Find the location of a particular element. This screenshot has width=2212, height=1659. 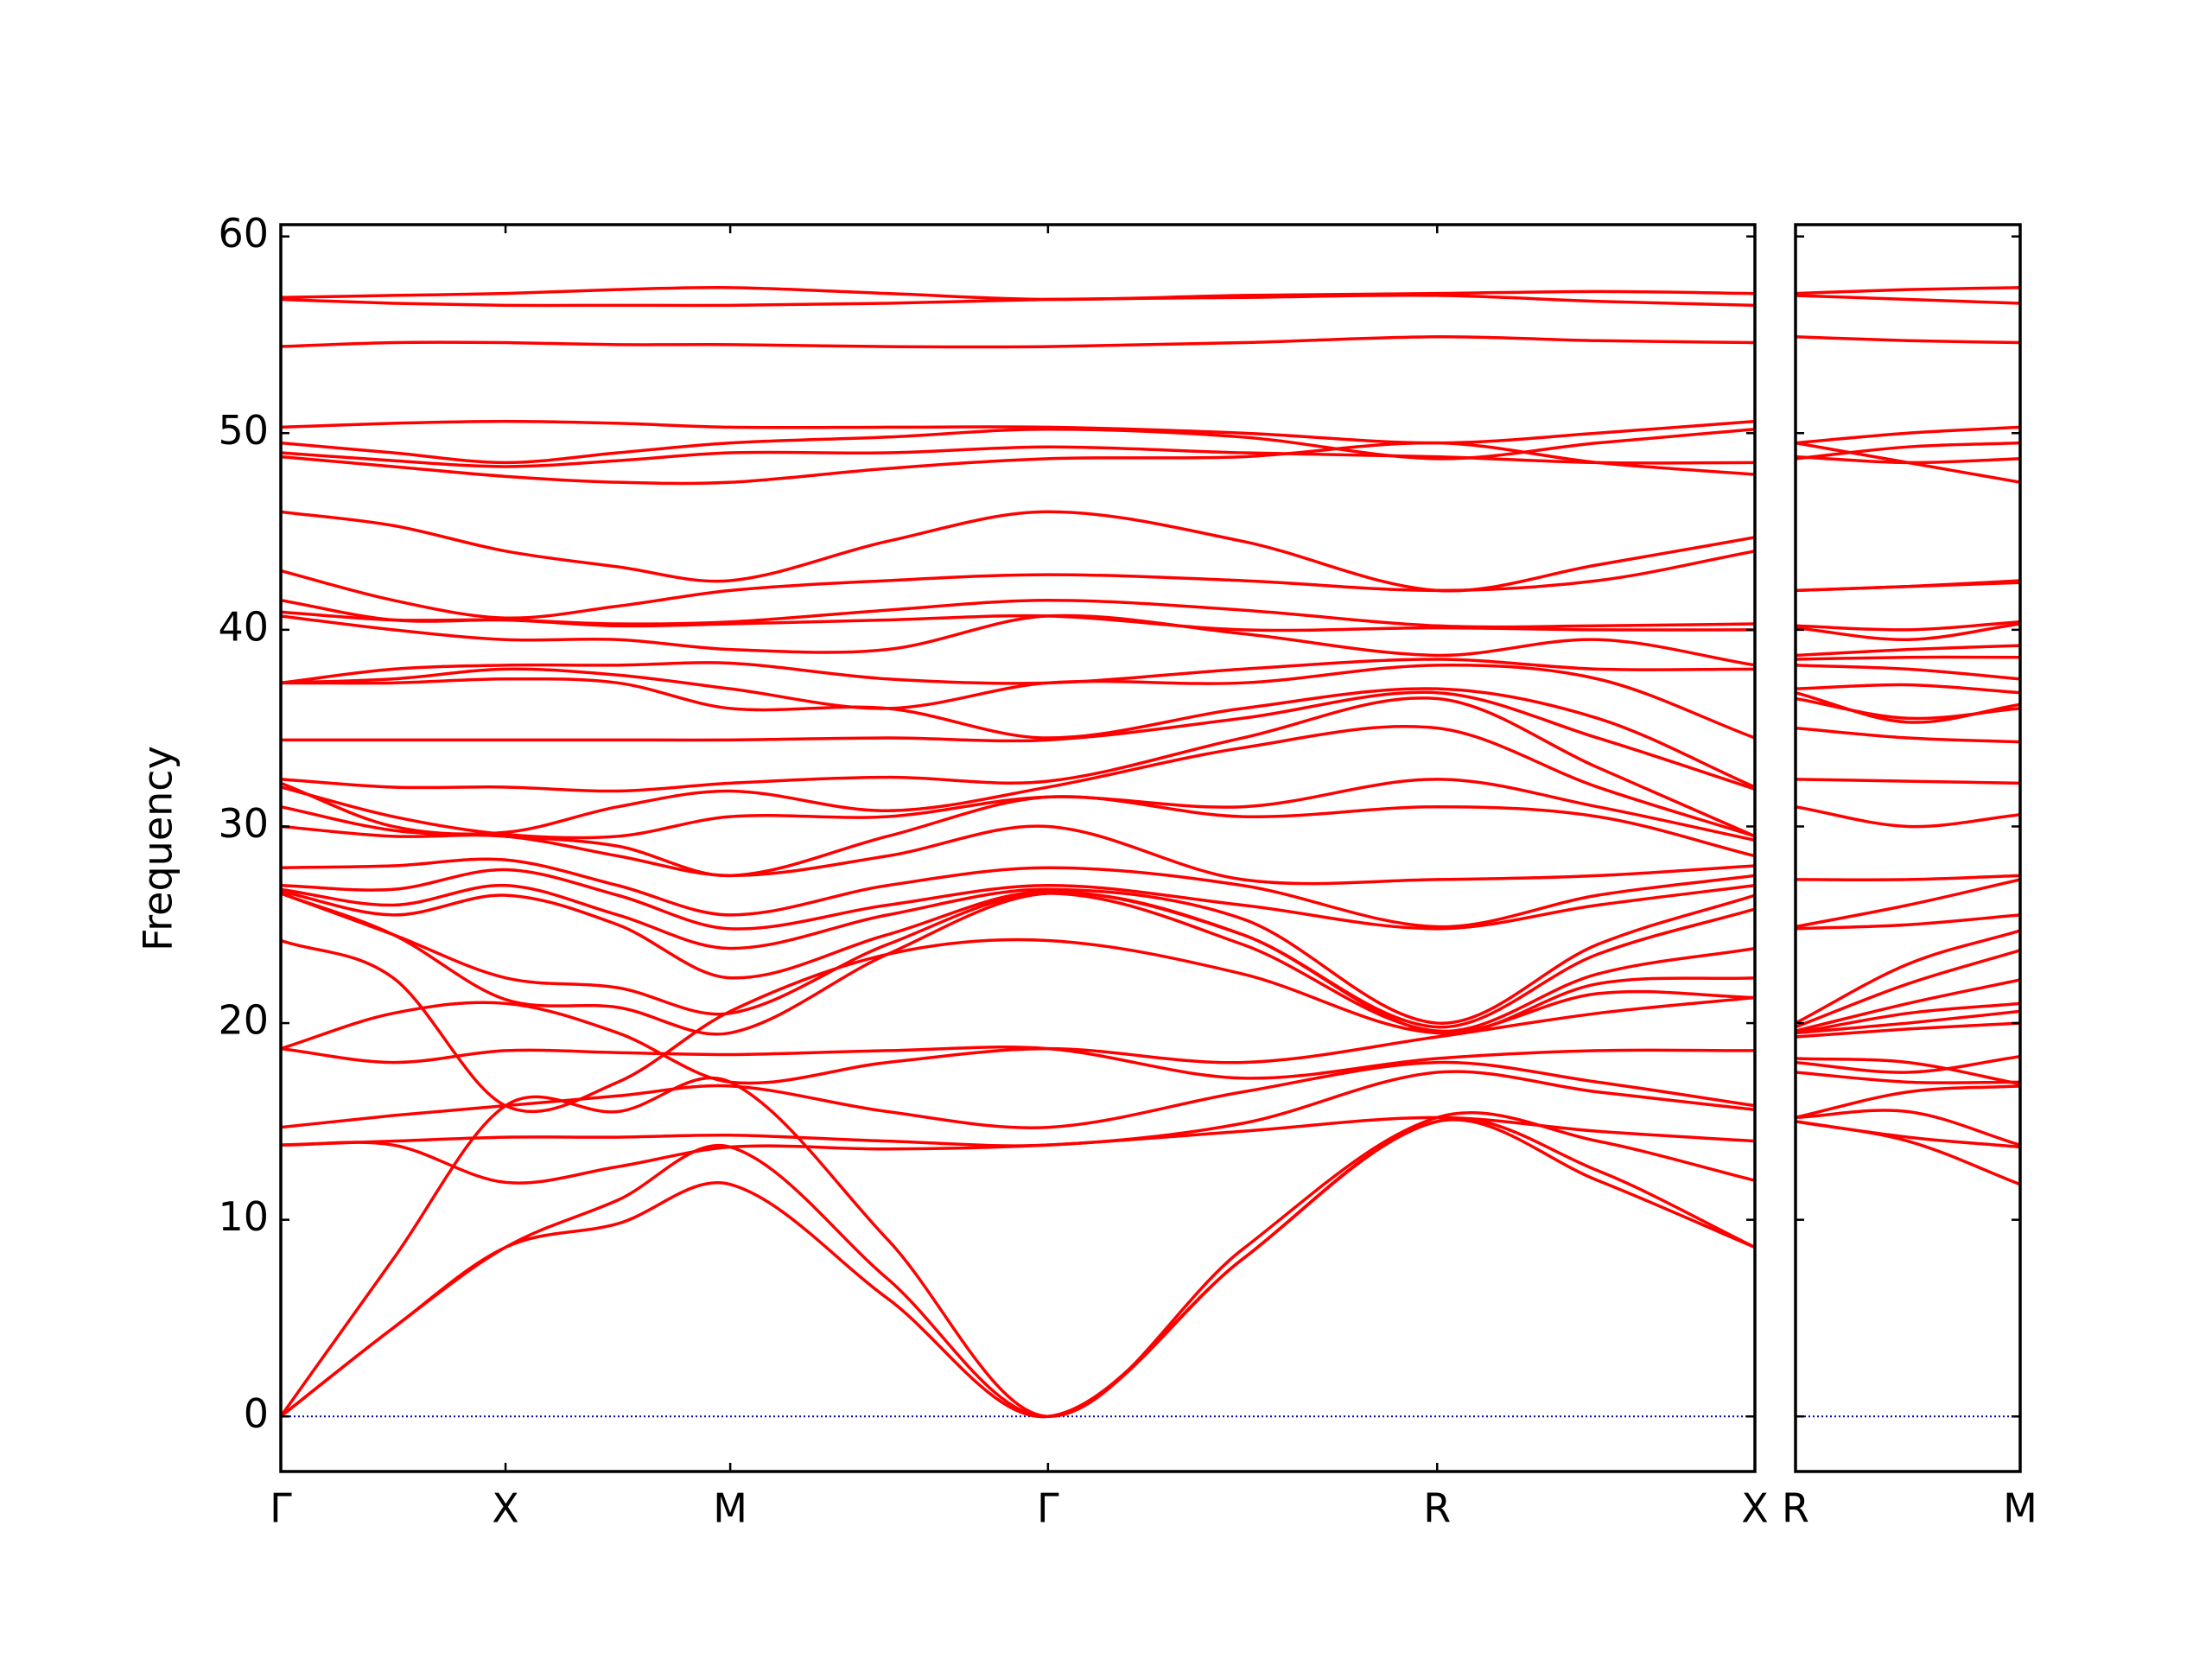

plot-area is located at coordinates (1908, 852).